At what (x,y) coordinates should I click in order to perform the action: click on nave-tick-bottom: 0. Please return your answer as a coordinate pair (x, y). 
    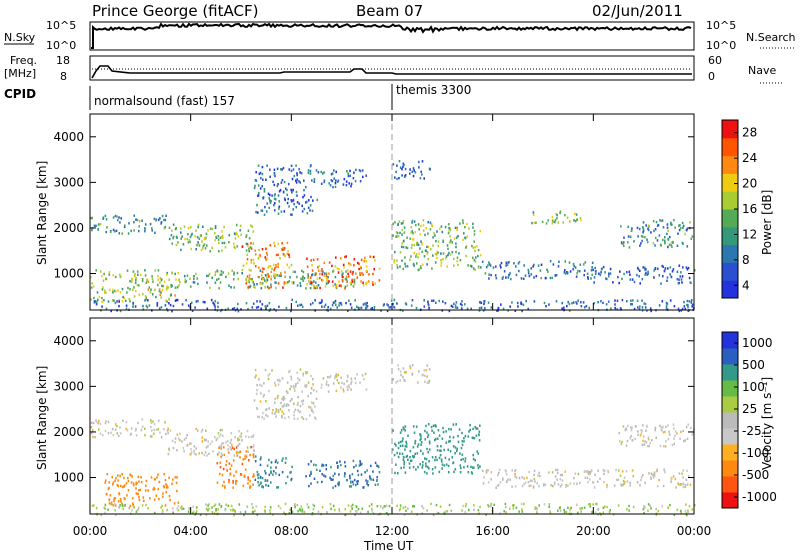
    Looking at the image, I should click on (711, 76).